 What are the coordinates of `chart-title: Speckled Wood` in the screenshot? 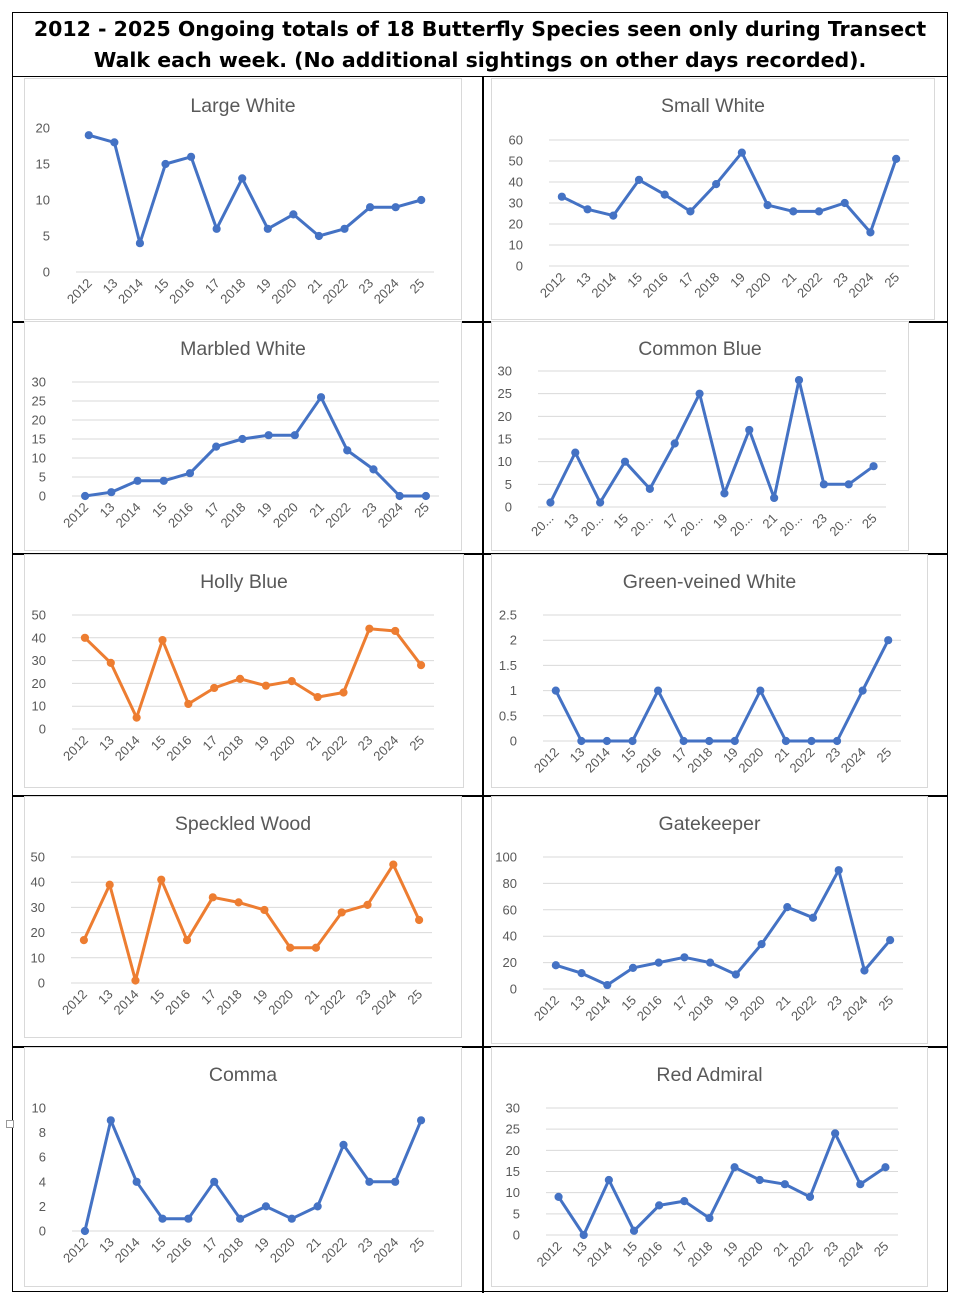 It's located at (243, 824).